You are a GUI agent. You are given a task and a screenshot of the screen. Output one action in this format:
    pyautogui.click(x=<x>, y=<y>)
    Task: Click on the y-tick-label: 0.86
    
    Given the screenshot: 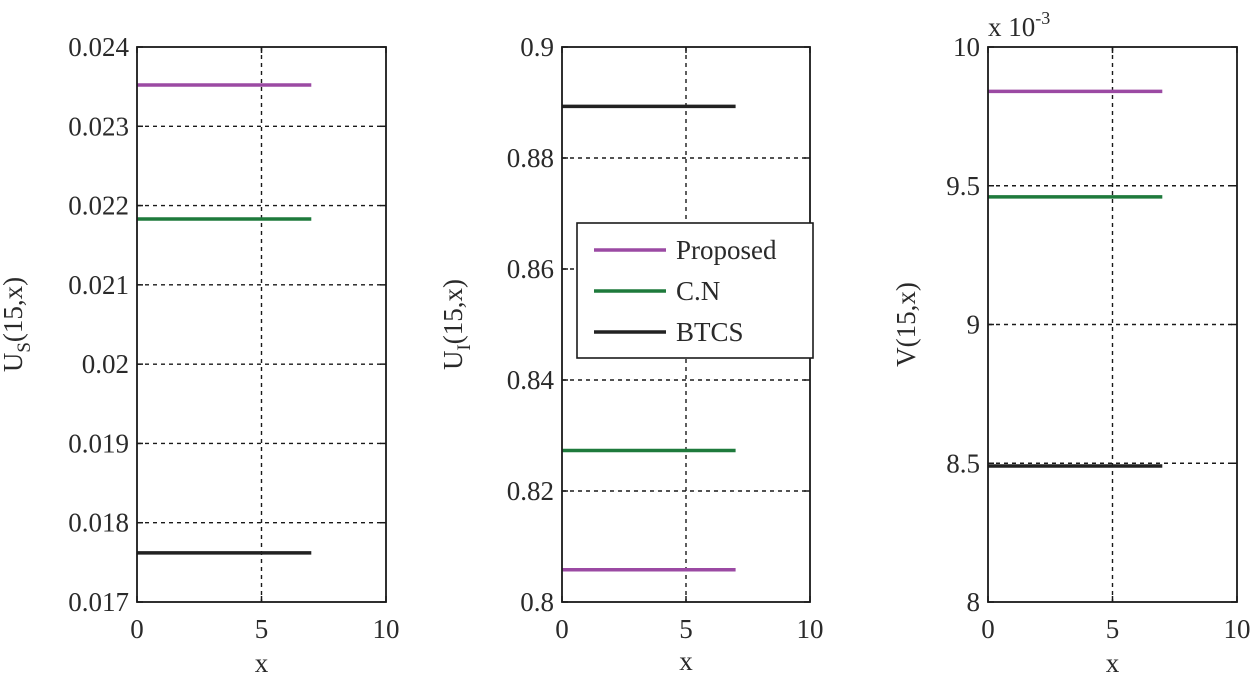 What is the action you would take?
    pyautogui.click(x=530, y=269)
    